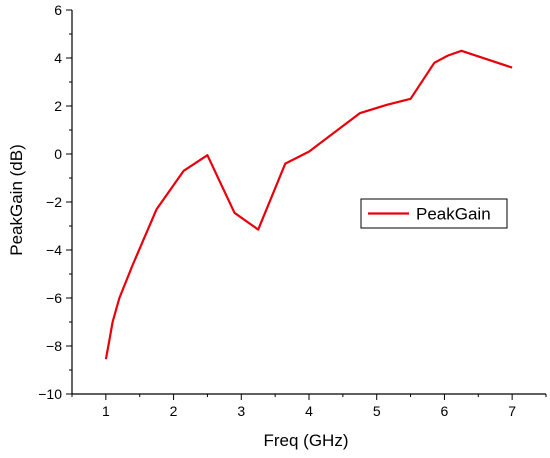  I want to click on y-tick-label: 6, so click(58, 10).